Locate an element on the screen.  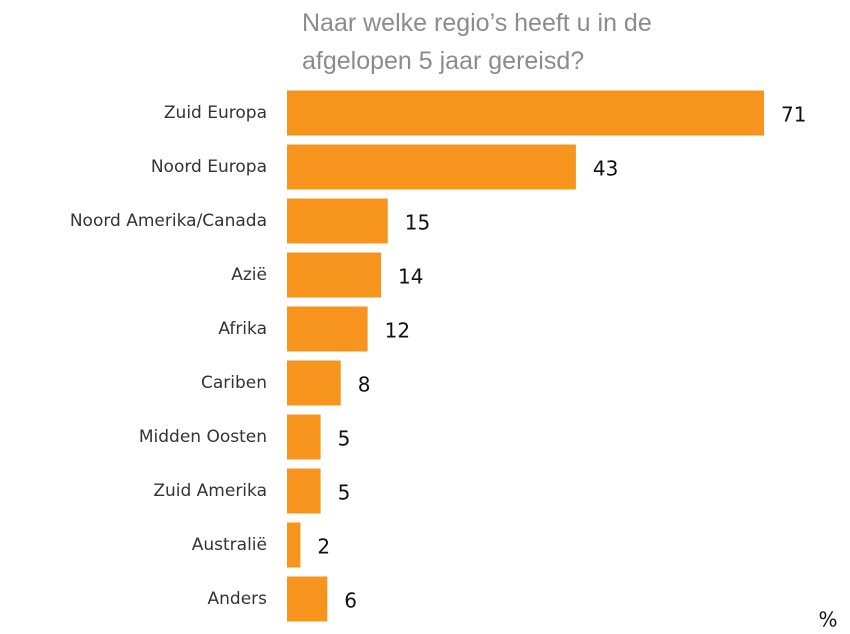
category-label: Australië is located at coordinates (229, 545).